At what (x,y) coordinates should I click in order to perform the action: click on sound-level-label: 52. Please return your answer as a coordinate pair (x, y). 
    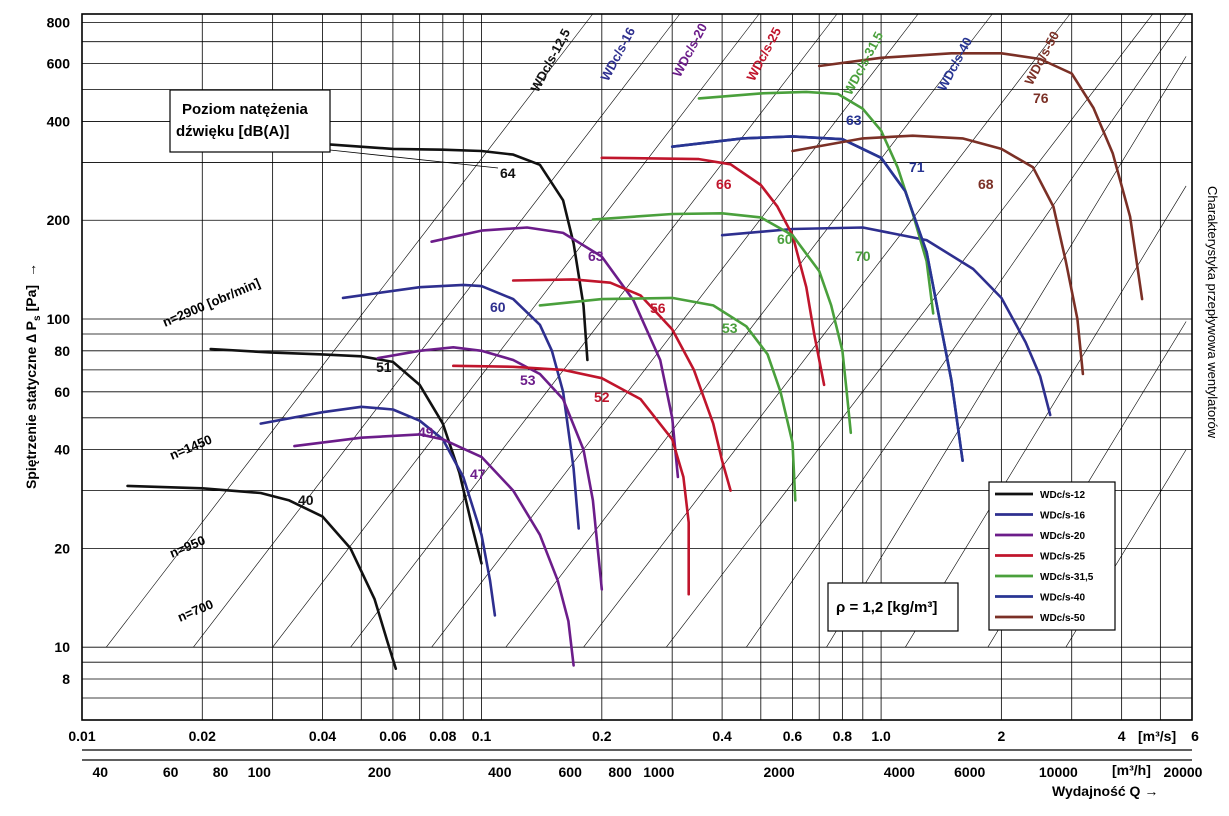
    Looking at the image, I should click on (602, 397).